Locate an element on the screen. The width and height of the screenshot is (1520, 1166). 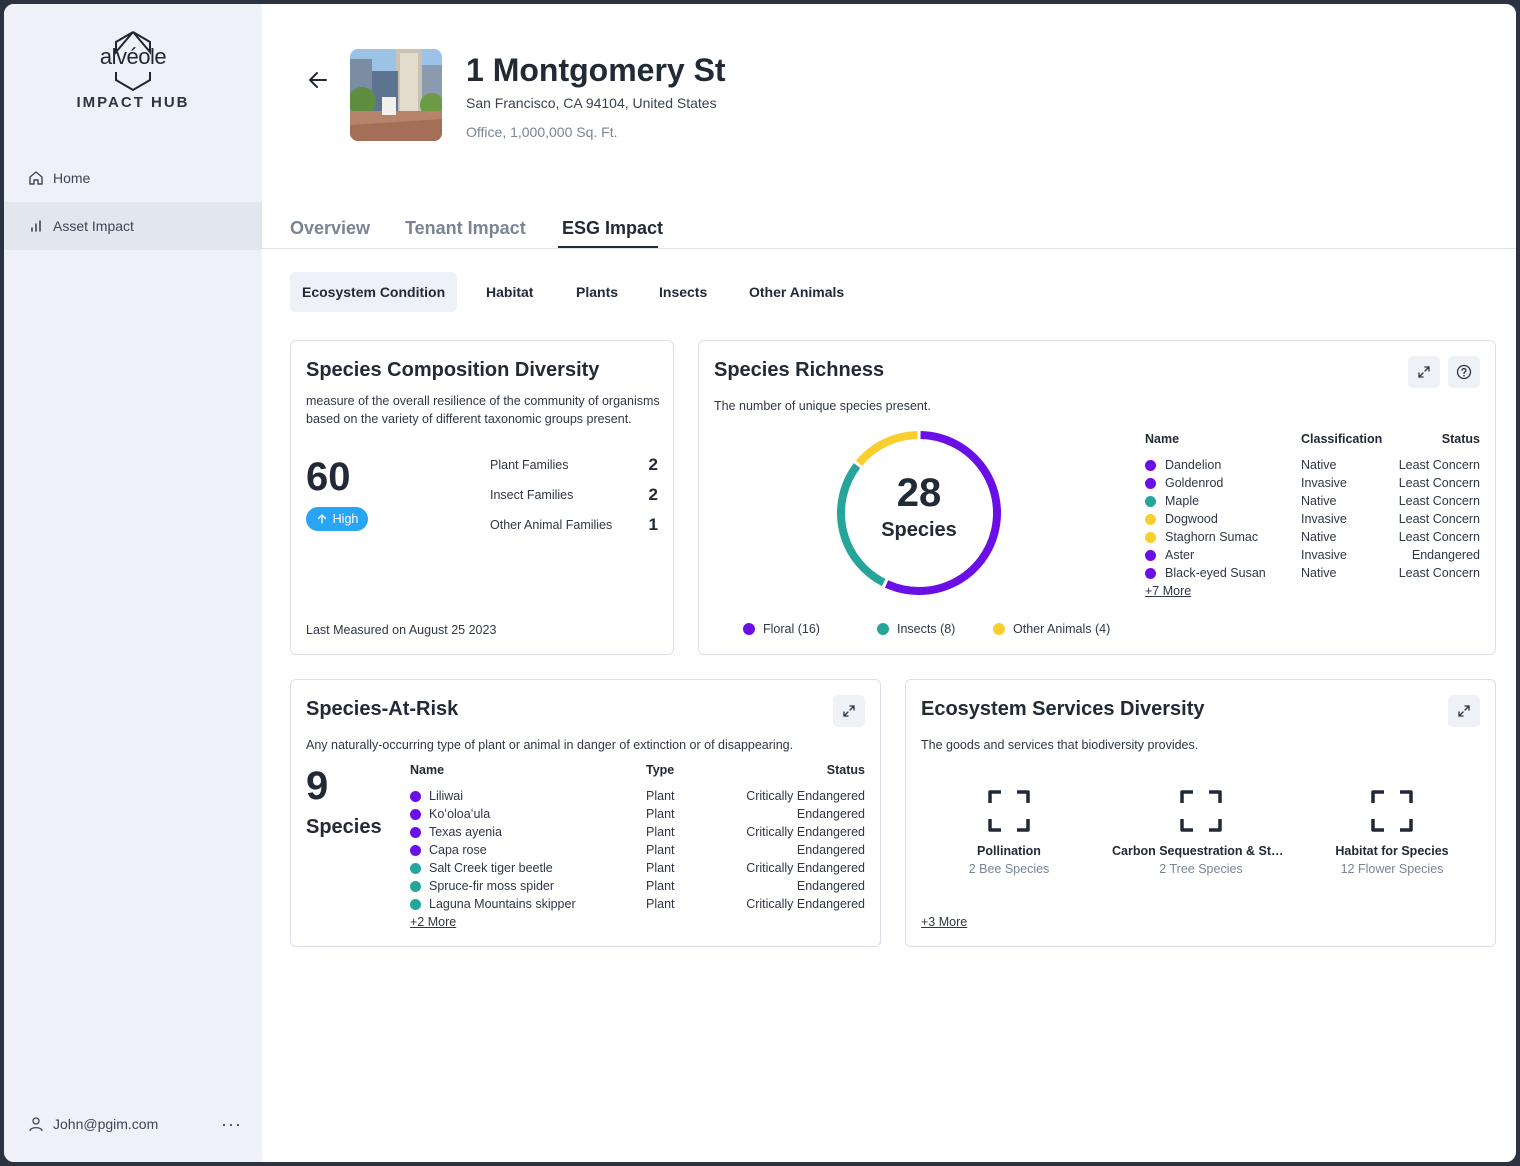
family-value: 1 is located at coordinates (653, 524).